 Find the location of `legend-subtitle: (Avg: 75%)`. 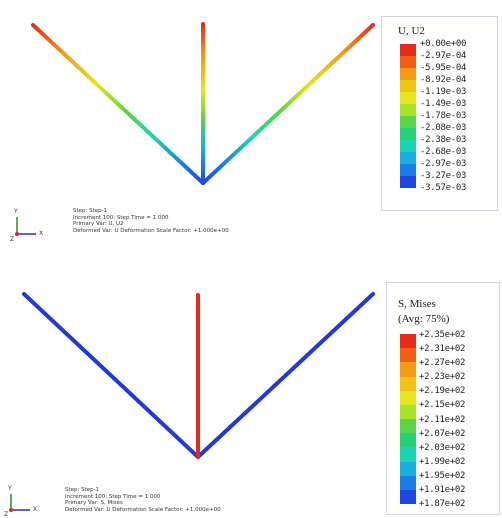

legend-subtitle: (Avg: 75%) is located at coordinates (424, 319).